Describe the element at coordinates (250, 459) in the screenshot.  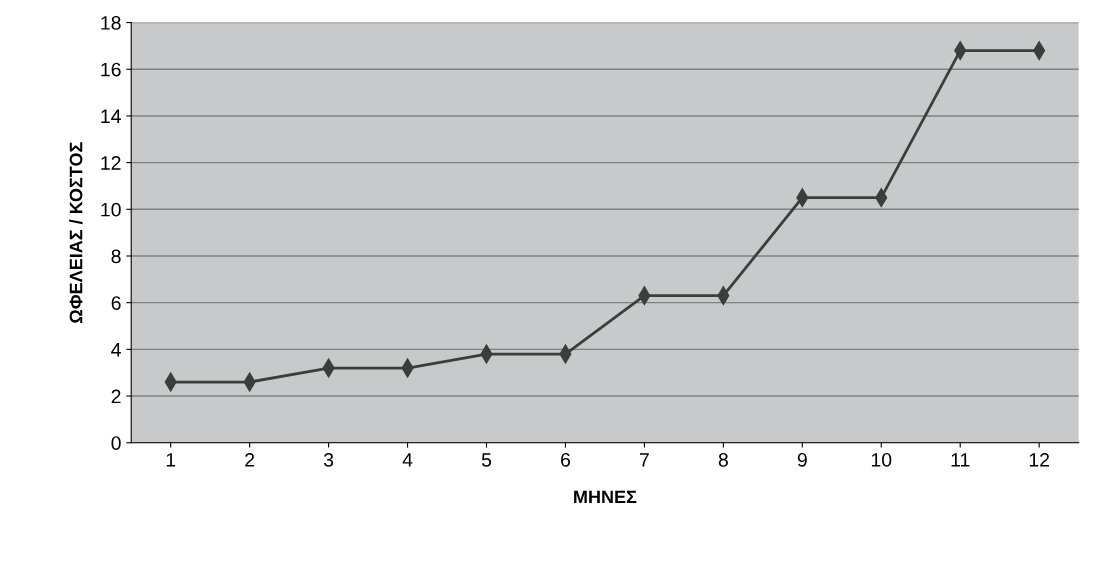
I see `x-tick-label: 2` at that location.